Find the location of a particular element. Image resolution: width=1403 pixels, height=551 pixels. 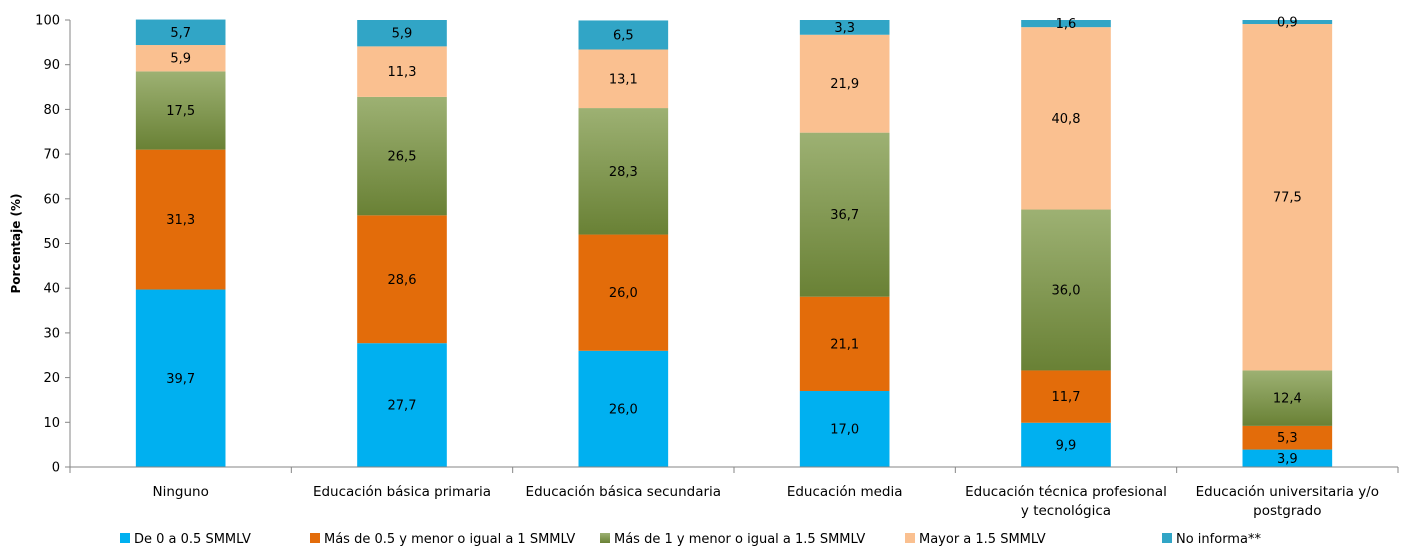

data-label: 17,5 is located at coordinates (180, 111).